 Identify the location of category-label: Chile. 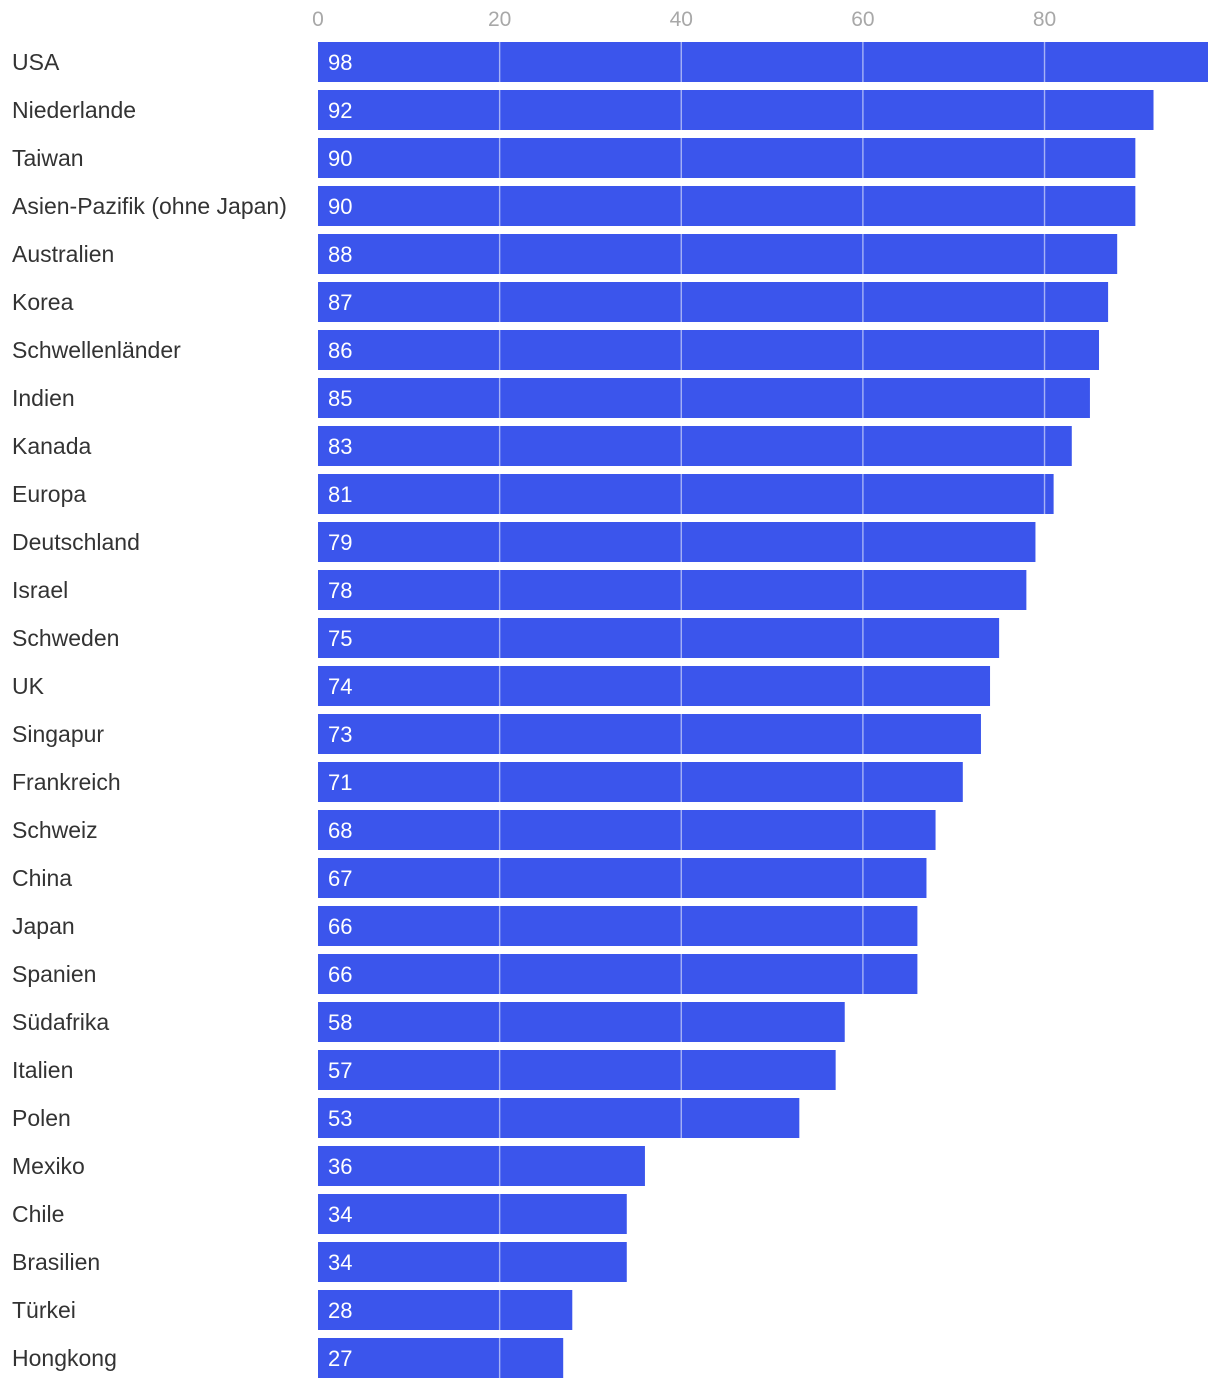
(38, 1214).